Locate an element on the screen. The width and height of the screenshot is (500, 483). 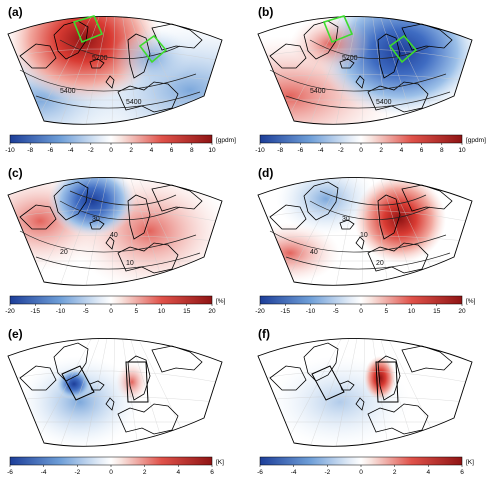
panel-a: 5200 5400 5400 (a) -10 -8 -6 -4 -2 0 2 4 6 8 10[gpdm] is located at coordinates (120, 79).